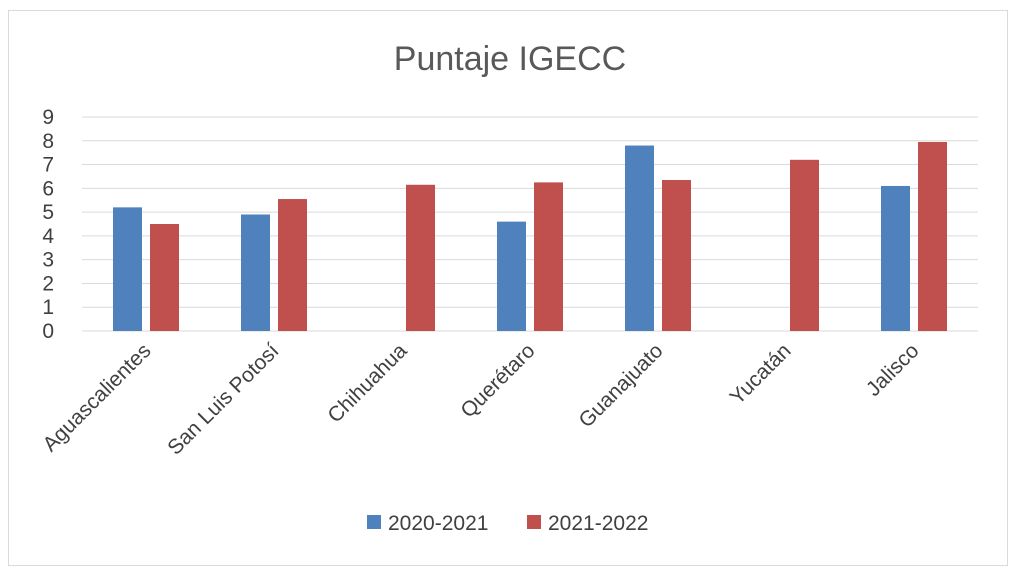 The height and width of the screenshot is (579, 1024). What do you see at coordinates (164, 277) in the screenshot?
I see `bar-2021-2022-Aguascalientes` at bounding box center [164, 277].